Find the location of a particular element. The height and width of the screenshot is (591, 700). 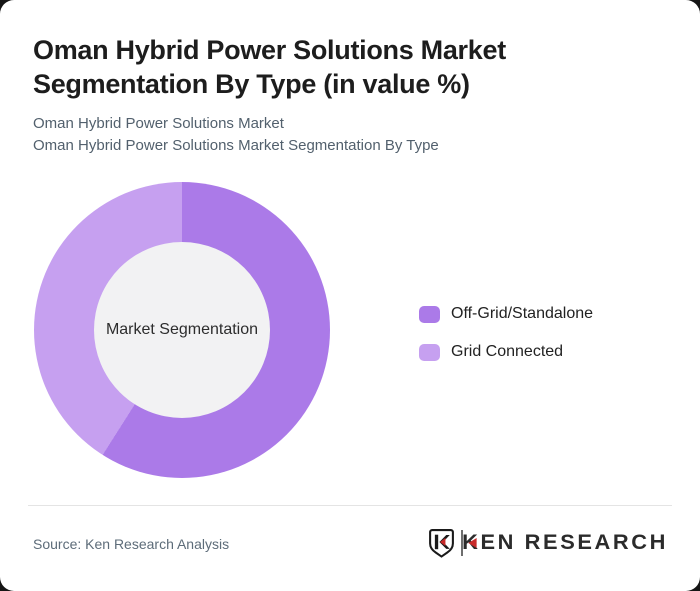

legend-item-off-grid: Off-Grid/Standalone is located at coordinates (506, 314).